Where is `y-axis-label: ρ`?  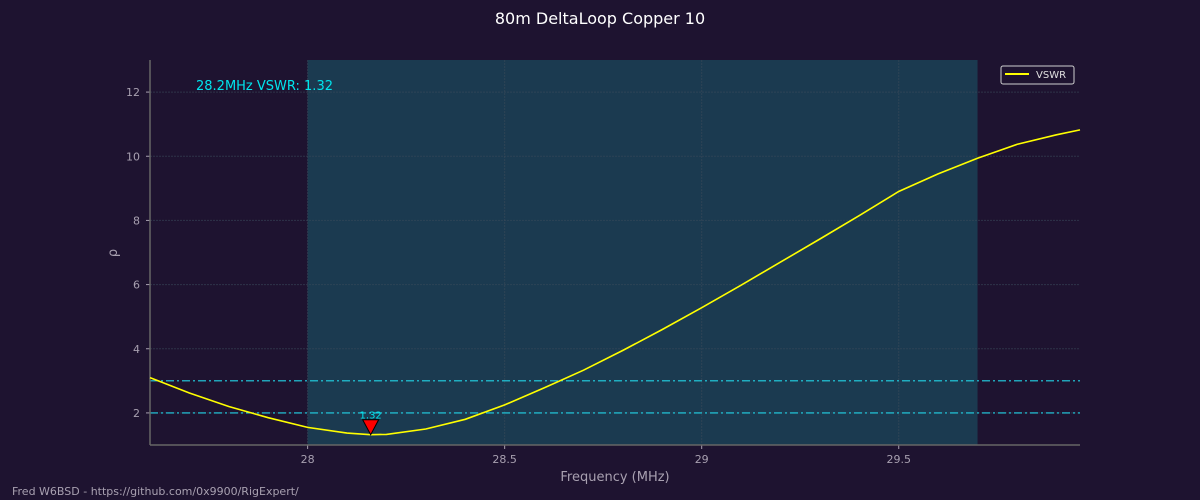
y-axis-label: ρ is located at coordinates (113, 253).